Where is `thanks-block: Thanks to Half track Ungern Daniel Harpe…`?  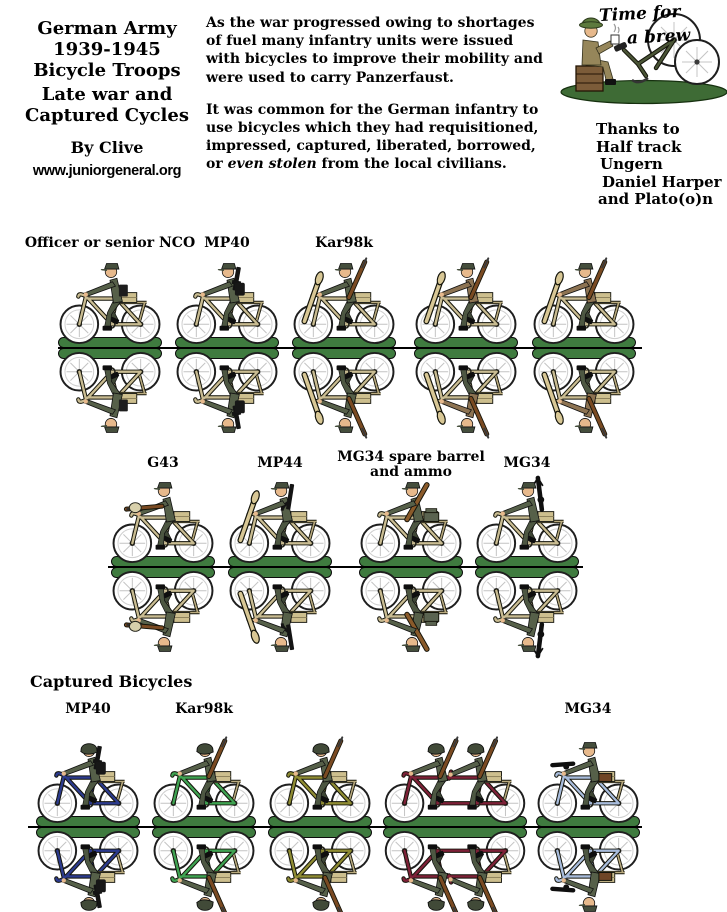 thanks-block: Thanks to Half track Ungern Daniel Harpe… is located at coordinates (659, 164).